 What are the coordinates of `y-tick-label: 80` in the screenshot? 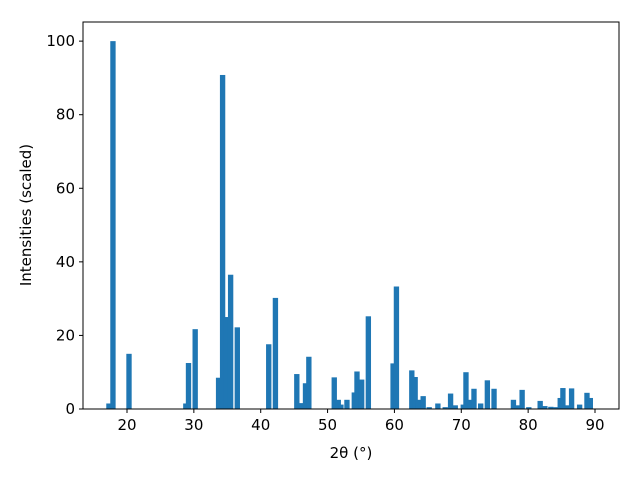 It's located at (65, 115).